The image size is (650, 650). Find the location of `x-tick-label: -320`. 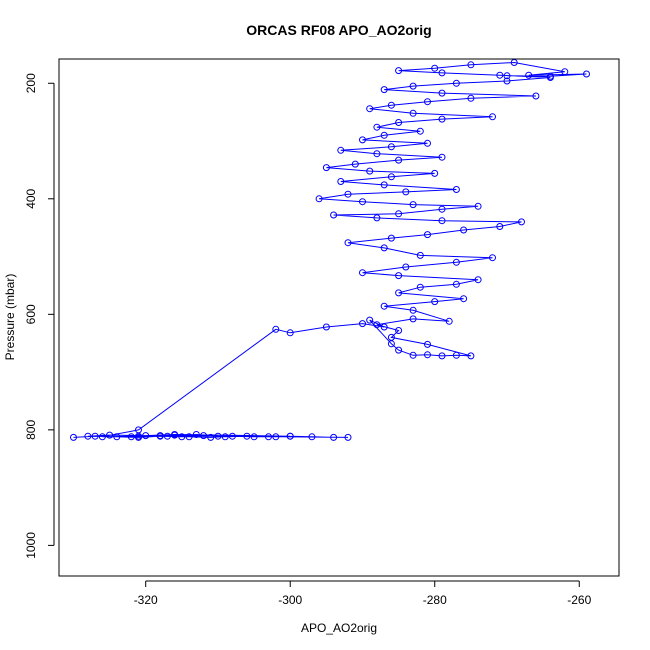

x-tick-label: -320 is located at coordinates (146, 600).